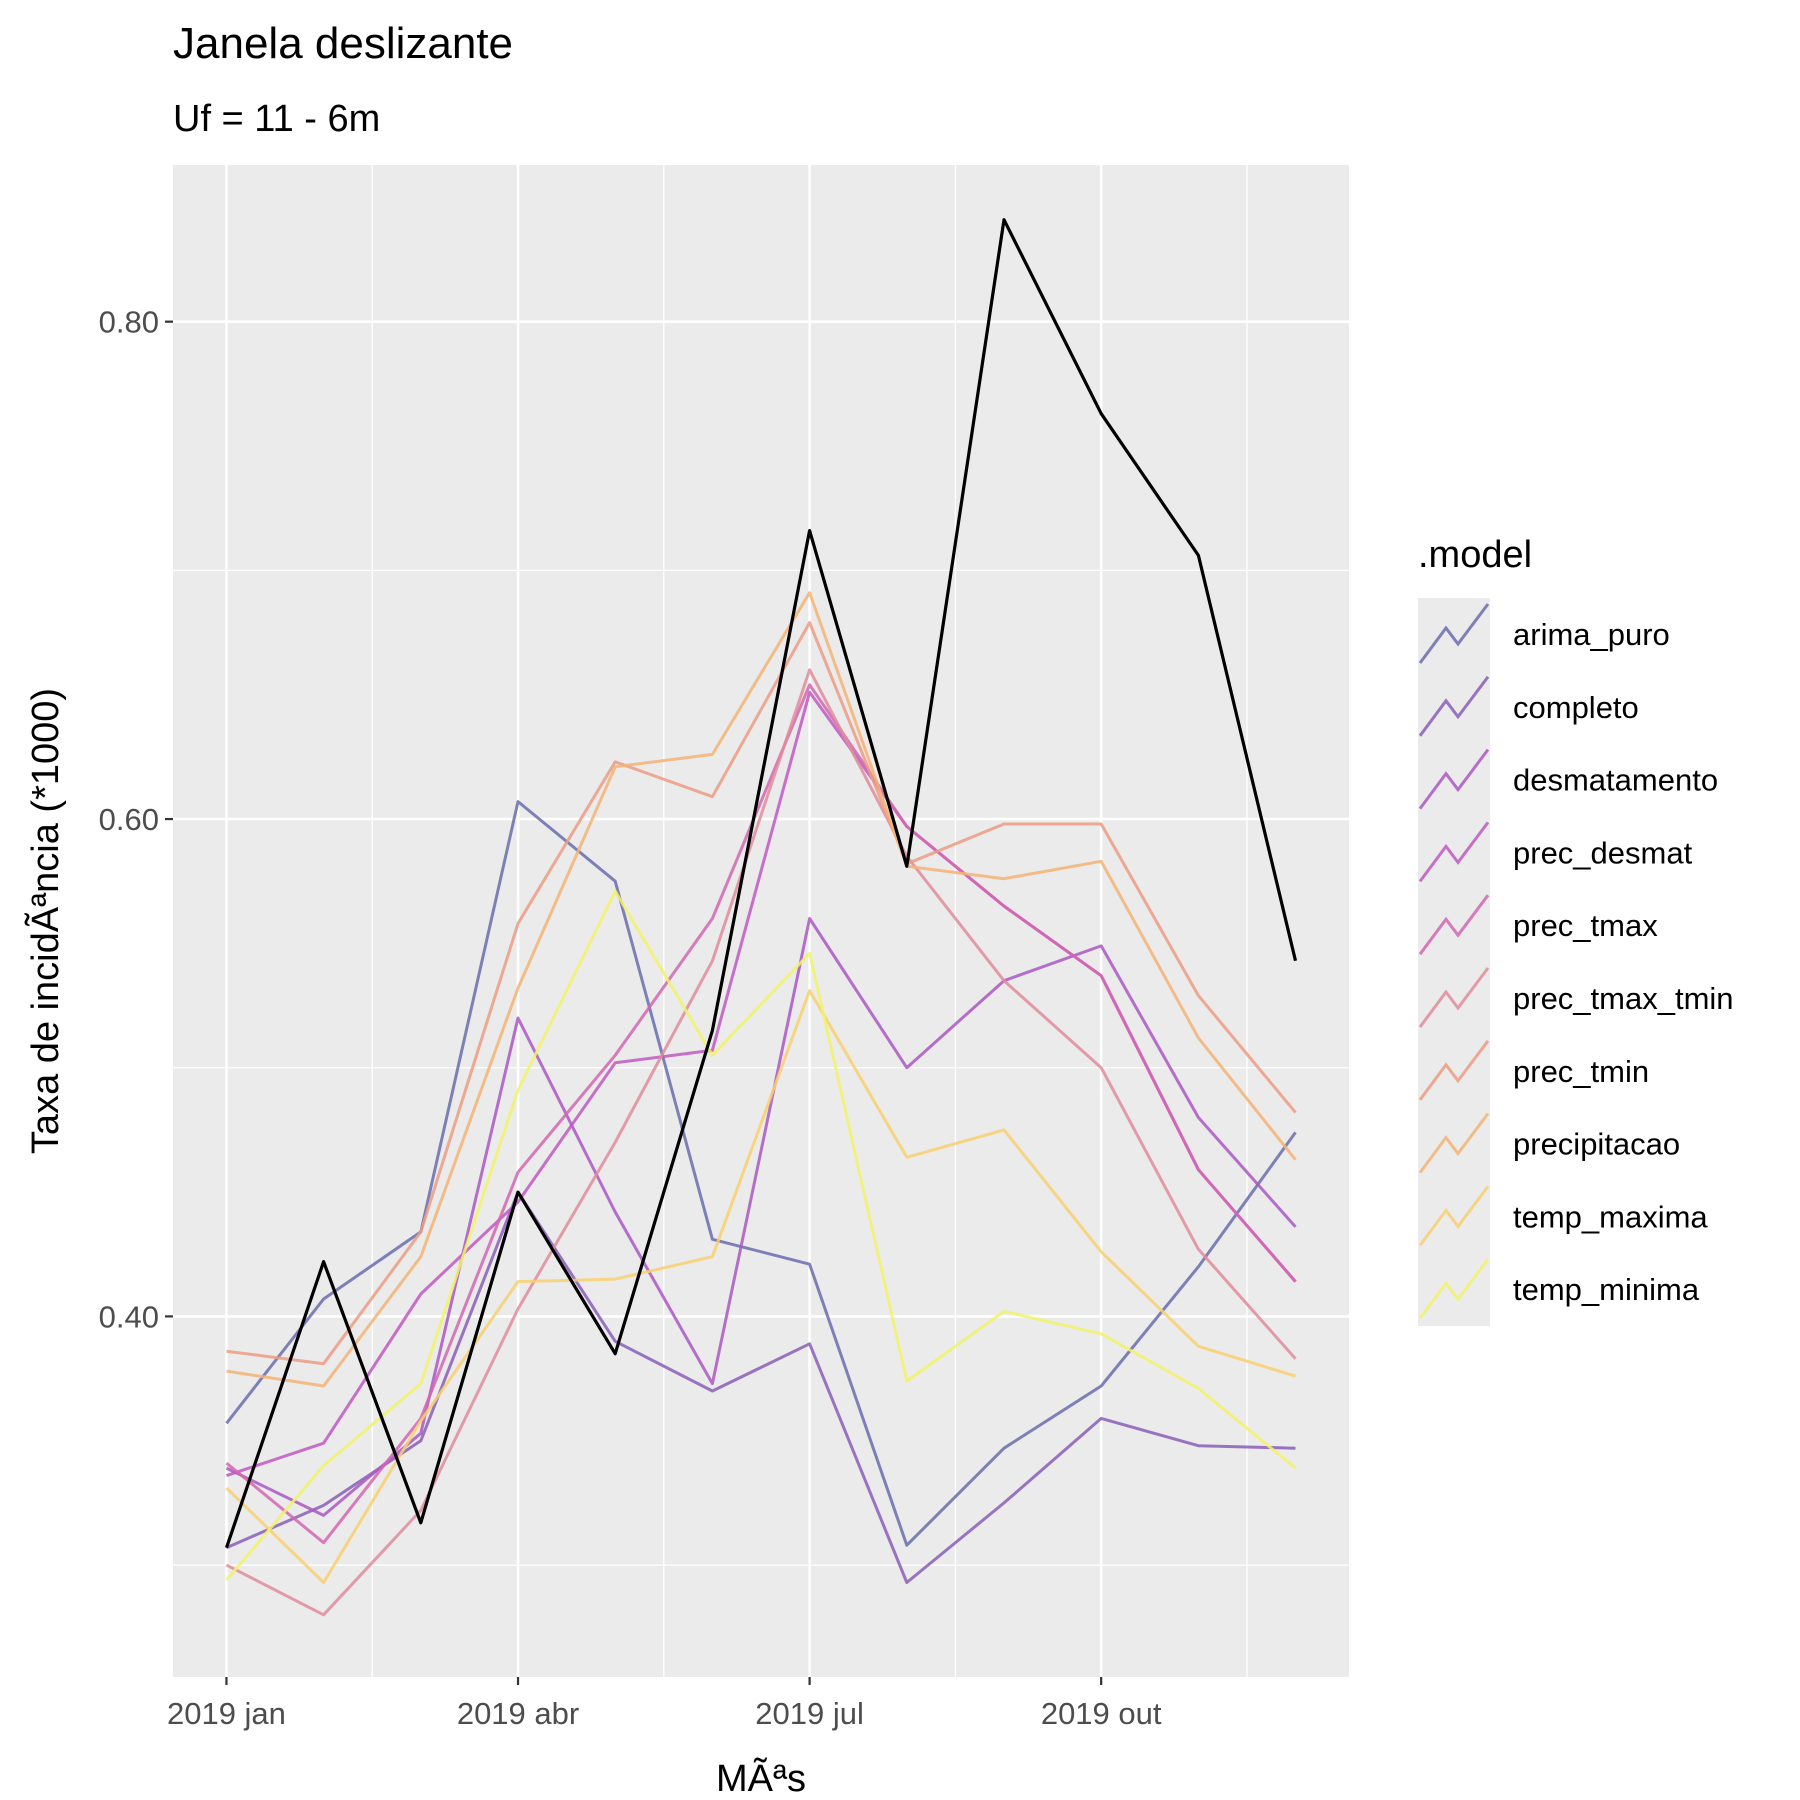 The height and width of the screenshot is (1800, 1800). I want to click on series-line-completo, so click(760, 1387).